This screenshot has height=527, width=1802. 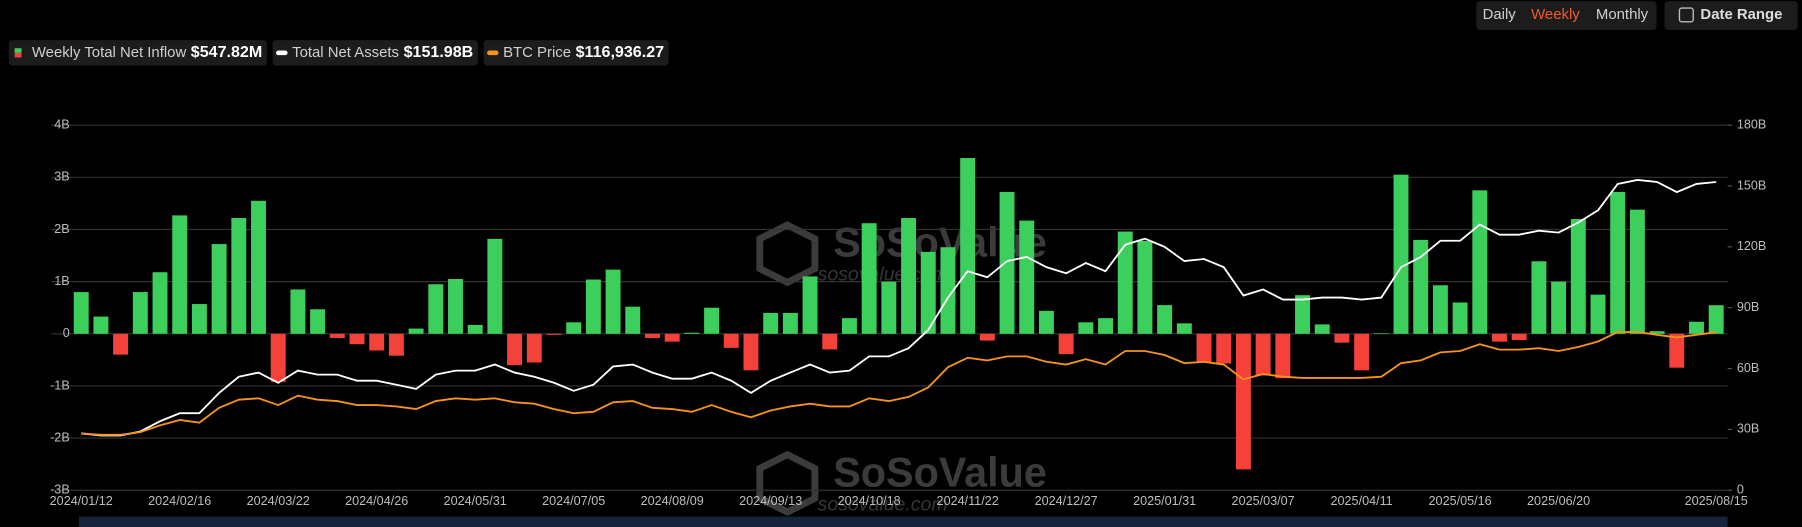 What do you see at coordinates (1748, 368) in the screenshot?
I see `y2-tick-label: 60B` at bounding box center [1748, 368].